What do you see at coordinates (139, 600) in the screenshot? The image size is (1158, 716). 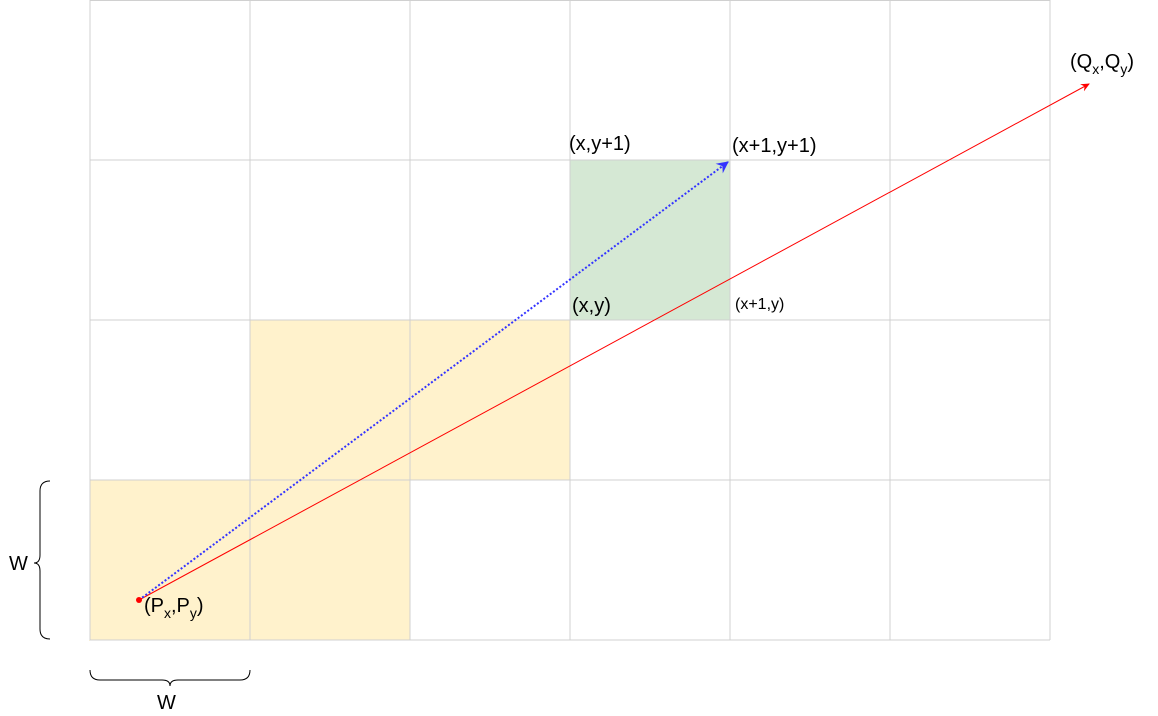 I see `origin-point` at bounding box center [139, 600].